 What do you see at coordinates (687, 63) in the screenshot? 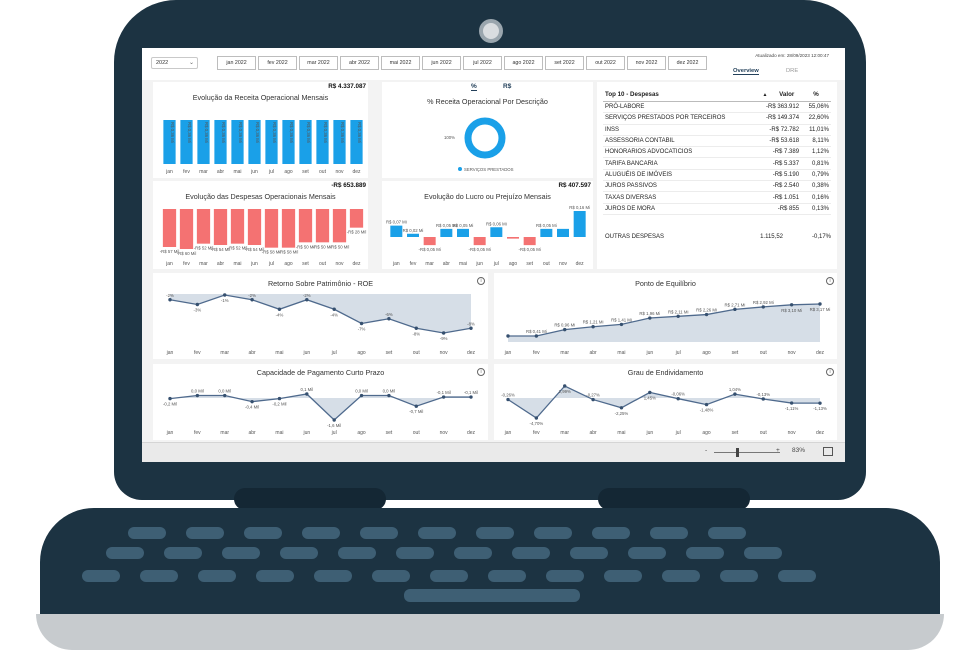
I see `month-button-11: dez 2022` at bounding box center [687, 63].